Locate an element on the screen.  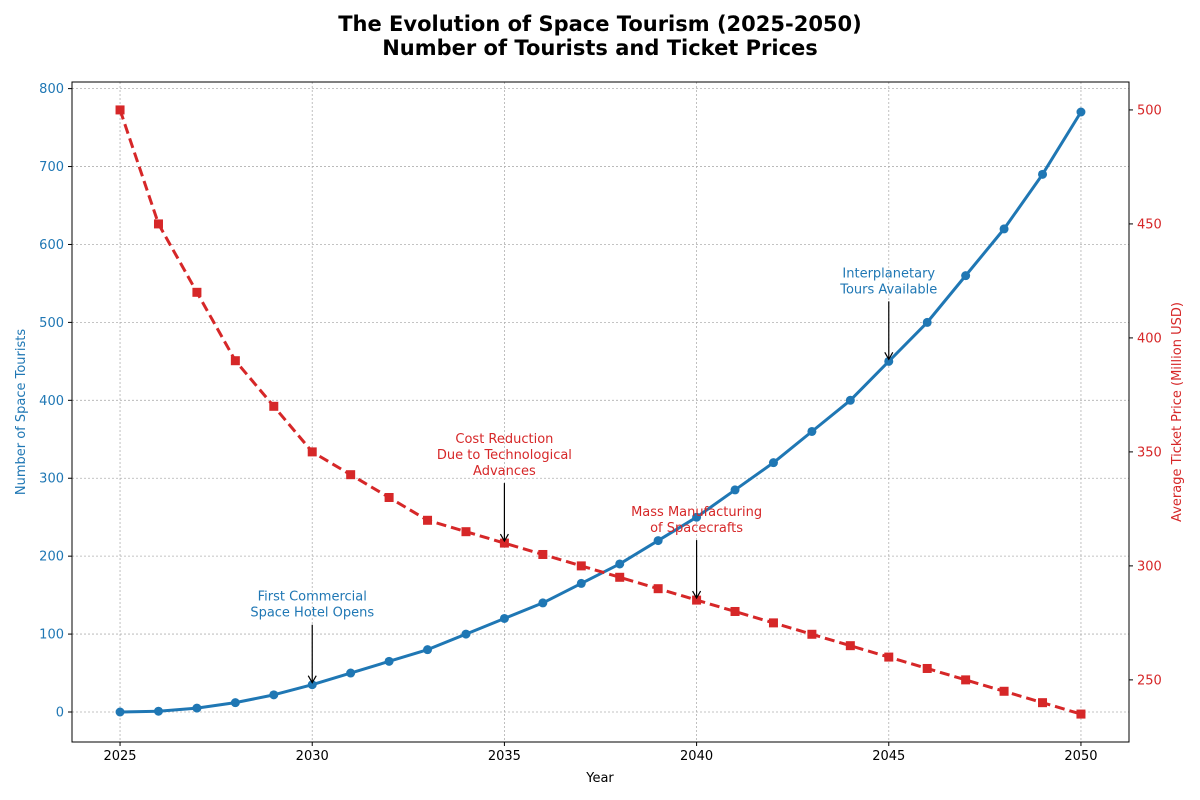
y-right-tick-label: 300 is located at coordinates (1149, 566).